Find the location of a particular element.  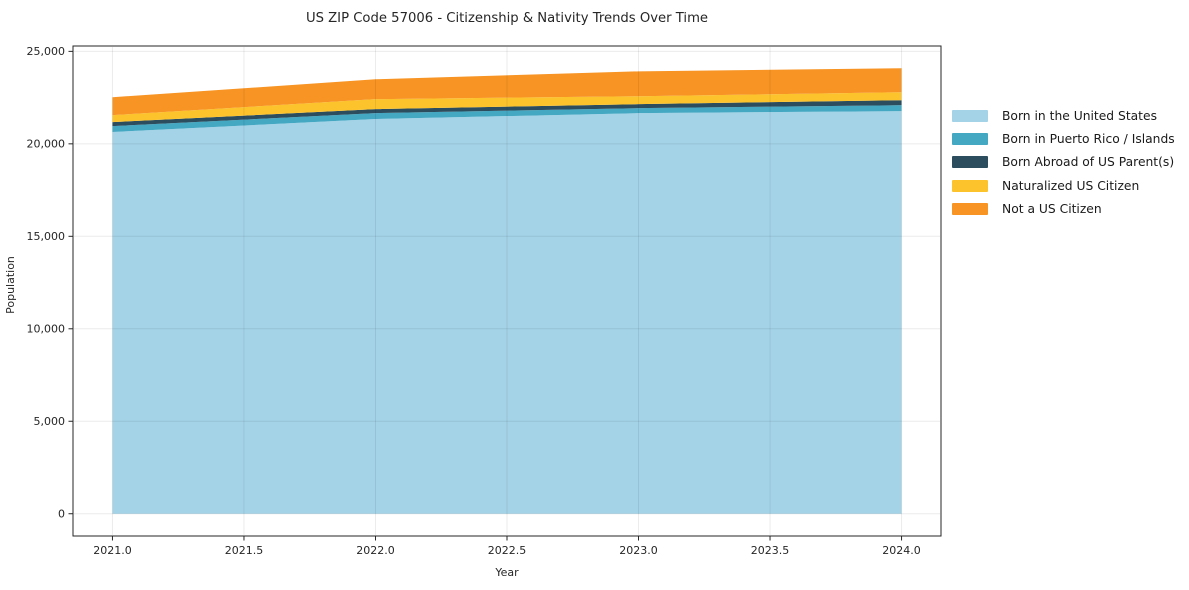

legend-label: Born in the United States is located at coordinates (1079, 116).